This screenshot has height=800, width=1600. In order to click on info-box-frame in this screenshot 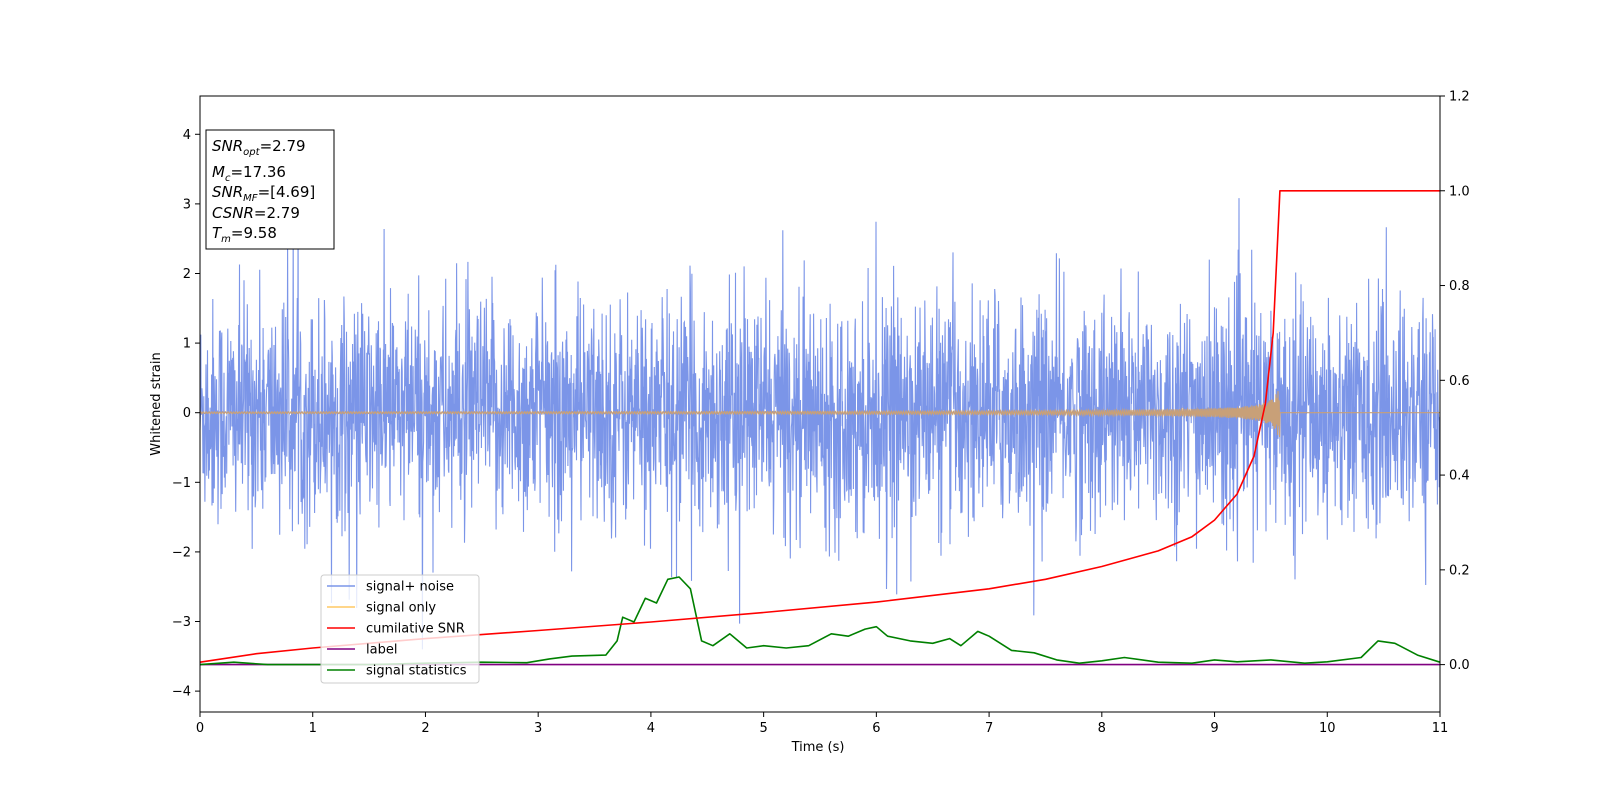, I will do `click(270, 189)`.